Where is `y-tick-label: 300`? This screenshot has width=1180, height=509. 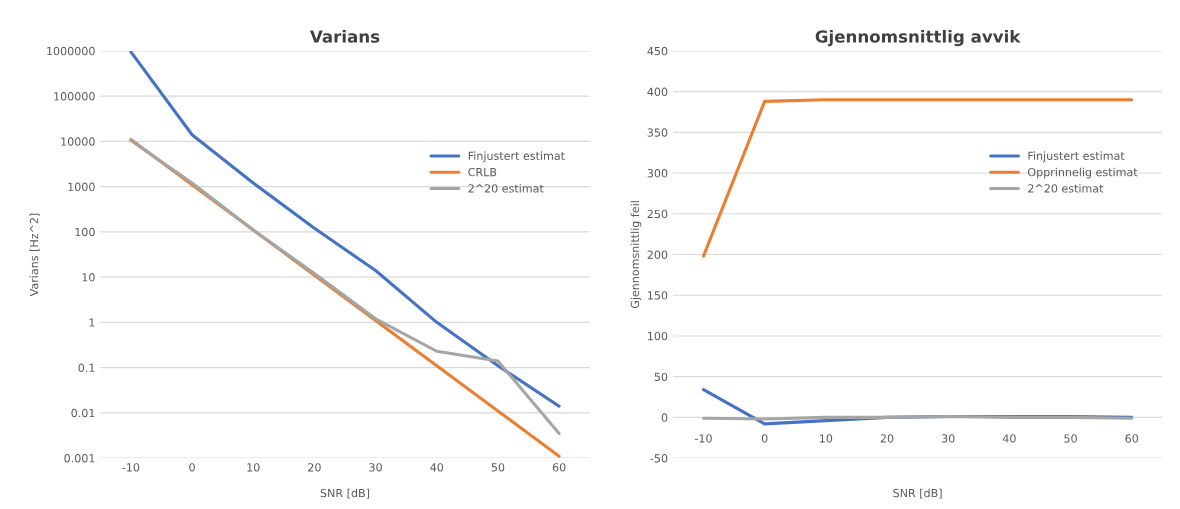 y-tick-label: 300 is located at coordinates (657, 173).